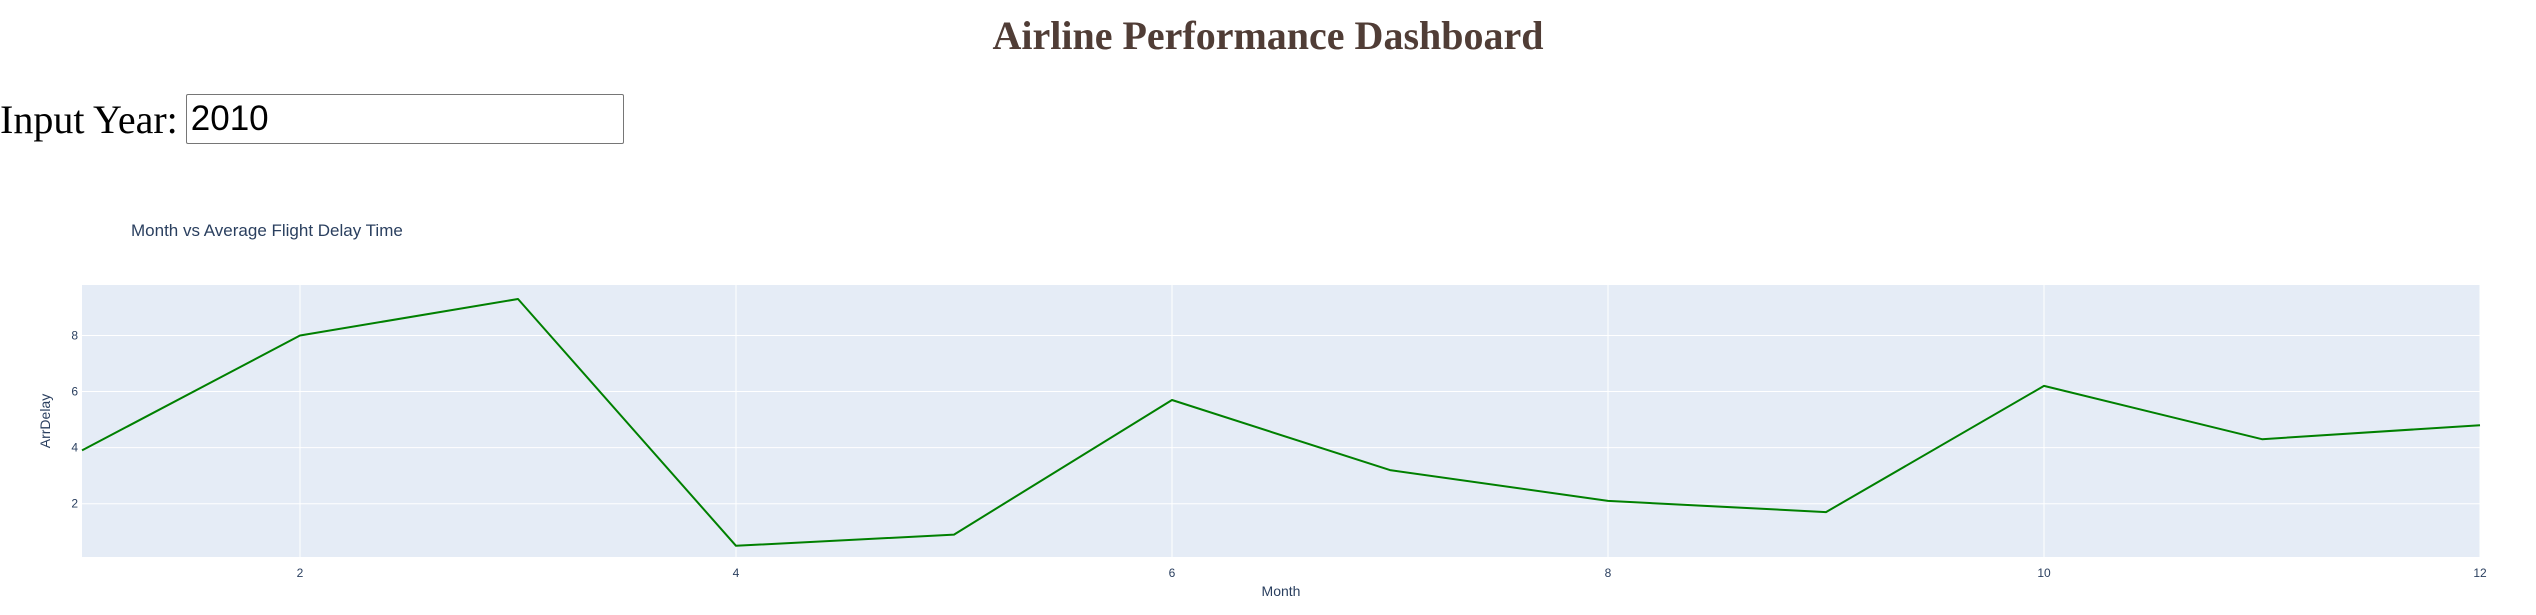 The image size is (2536, 615). Describe the element at coordinates (74, 392) in the screenshot. I see `y-tick-label: 6` at that location.